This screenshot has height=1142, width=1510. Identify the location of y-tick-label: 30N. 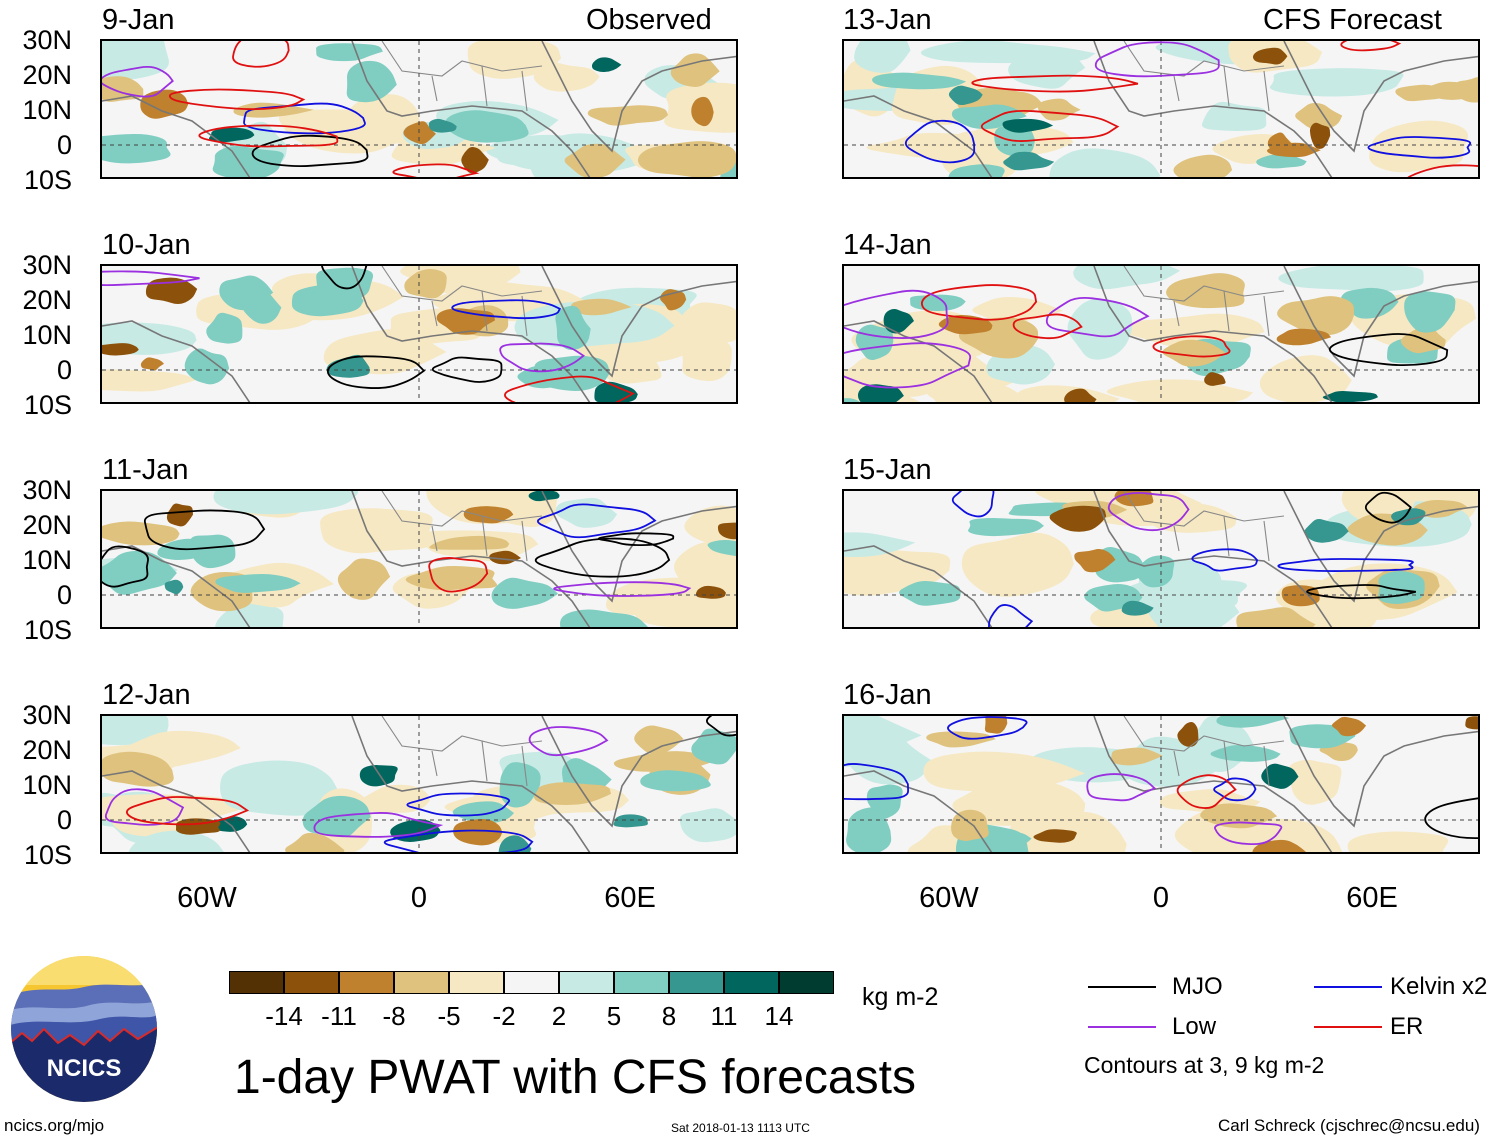
(47, 265).